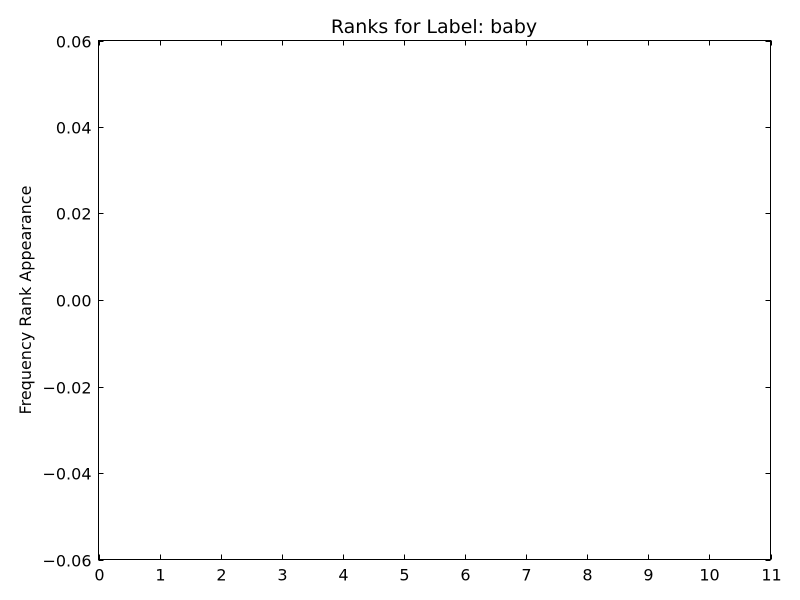  I want to click on x-tick-label: 5, so click(404, 575).